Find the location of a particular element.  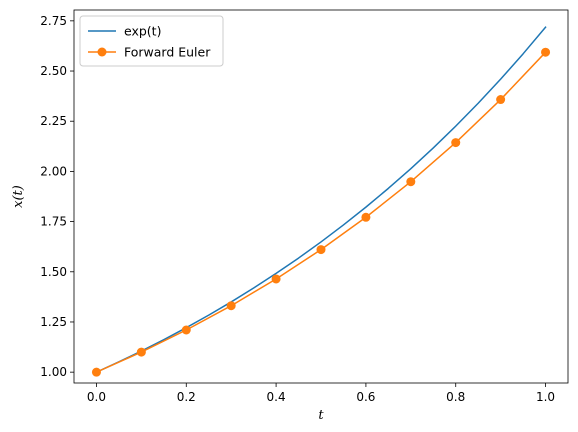

y-tick-label: 2.75 is located at coordinates (53, 21).